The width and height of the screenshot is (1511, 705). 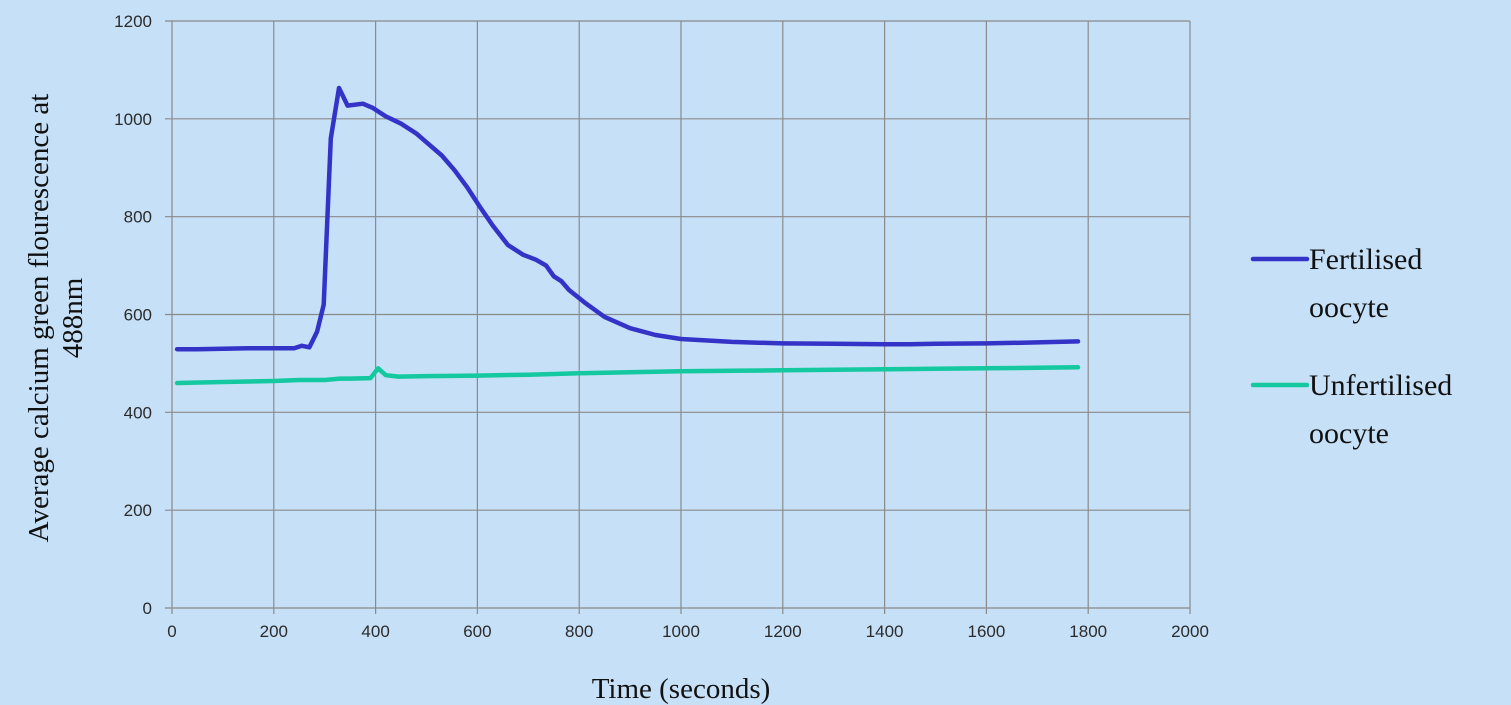 What do you see at coordinates (138, 510) in the screenshot?
I see `y-tick-label: 200` at bounding box center [138, 510].